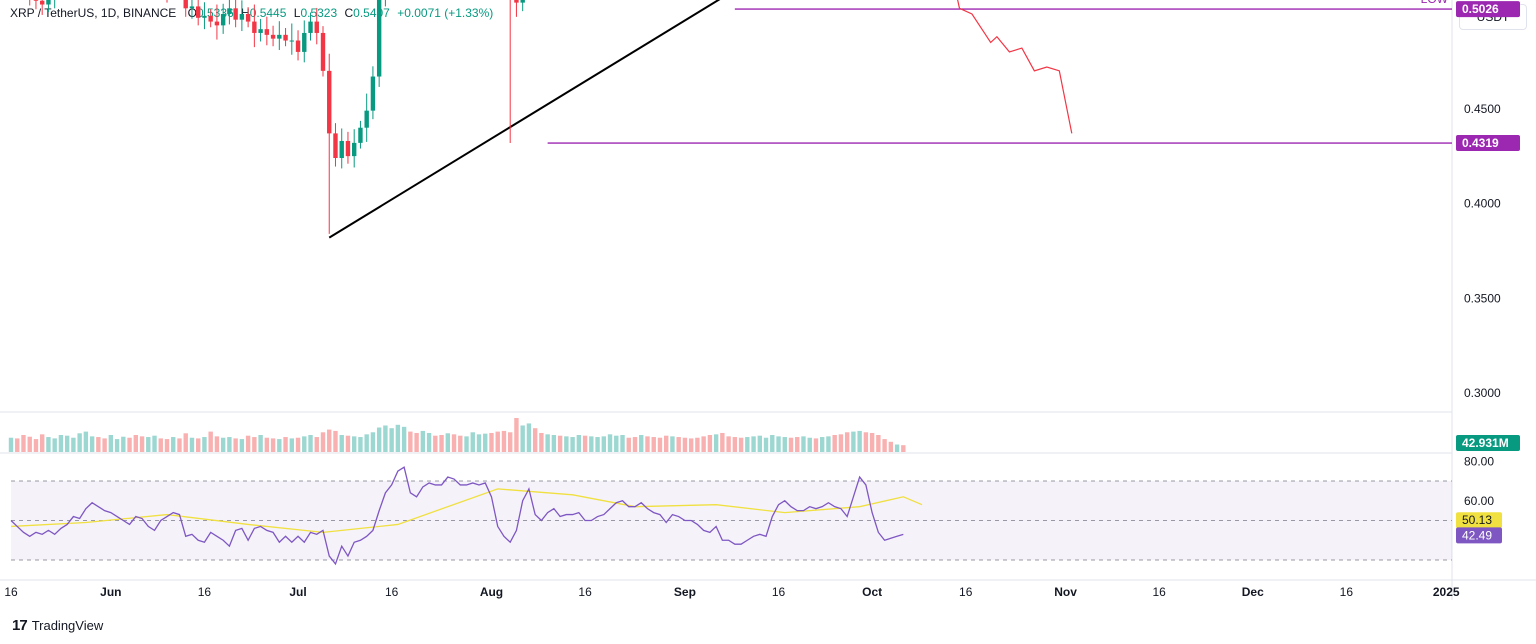 This screenshot has width=1536, height=644. Describe the element at coordinates (57, 625) in the screenshot. I see `tradingview-branding: 17 TradingView` at that location.